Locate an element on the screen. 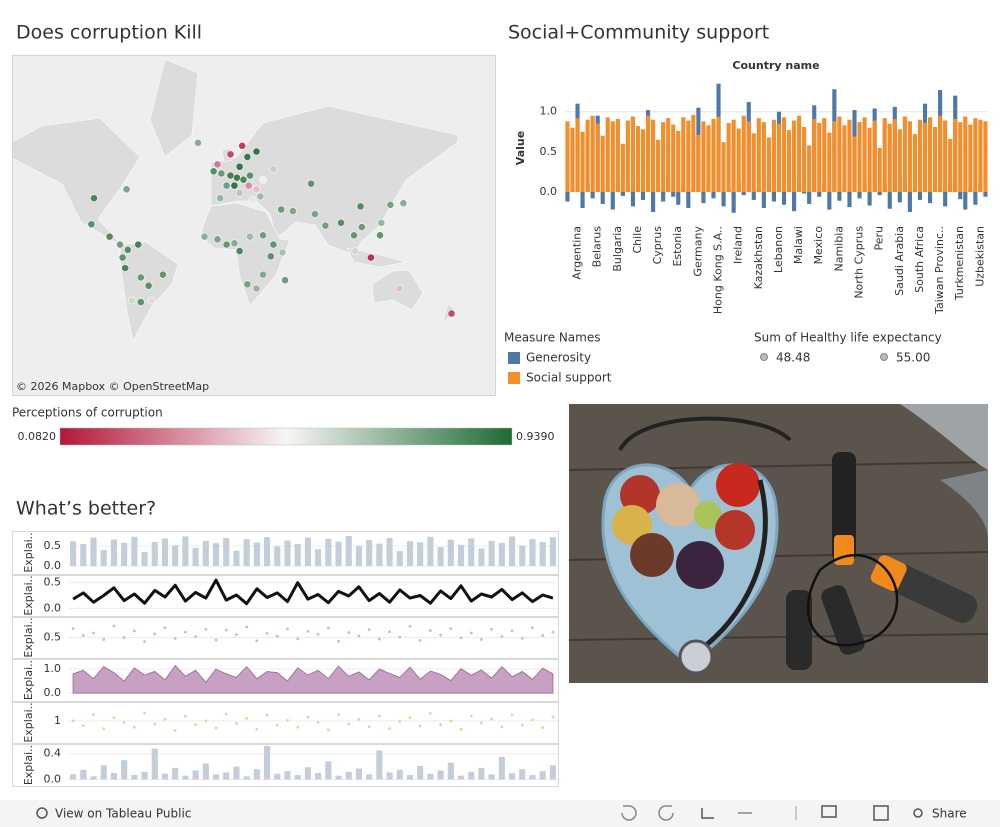  share-button: Share is located at coordinates (949, 814).